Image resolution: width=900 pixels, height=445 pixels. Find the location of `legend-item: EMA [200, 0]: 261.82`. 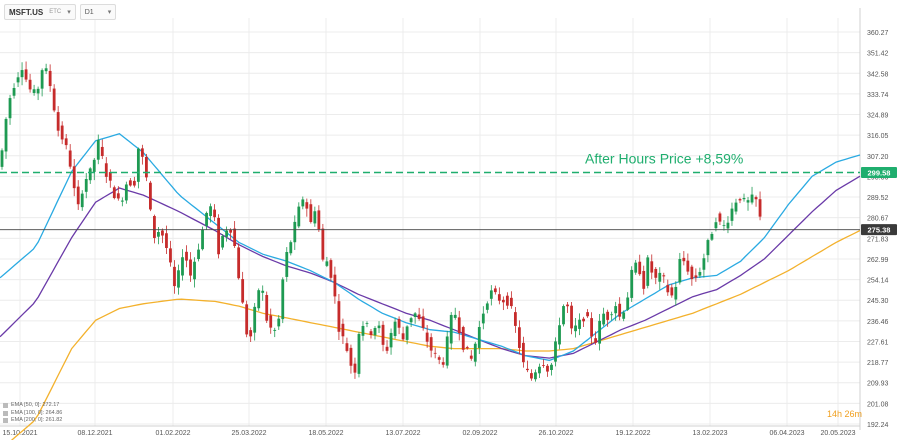

legend-item: EMA [200, 0]: 261.82 is located at coordinates (32, 421).